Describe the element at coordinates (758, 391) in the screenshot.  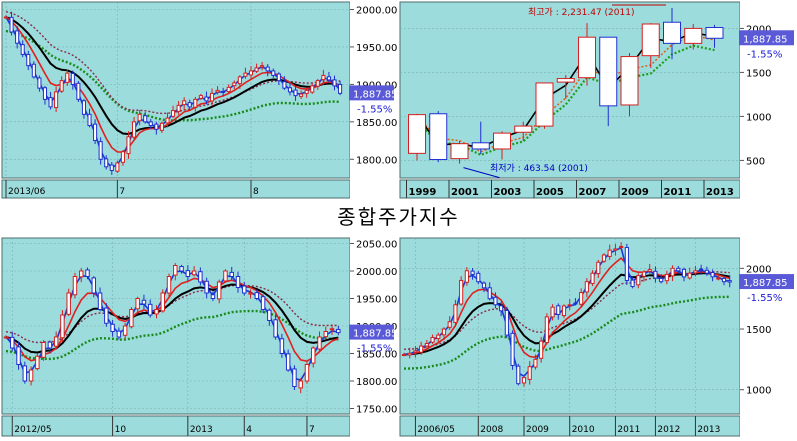
I see `y-tick-label-br: 1000` at that location.